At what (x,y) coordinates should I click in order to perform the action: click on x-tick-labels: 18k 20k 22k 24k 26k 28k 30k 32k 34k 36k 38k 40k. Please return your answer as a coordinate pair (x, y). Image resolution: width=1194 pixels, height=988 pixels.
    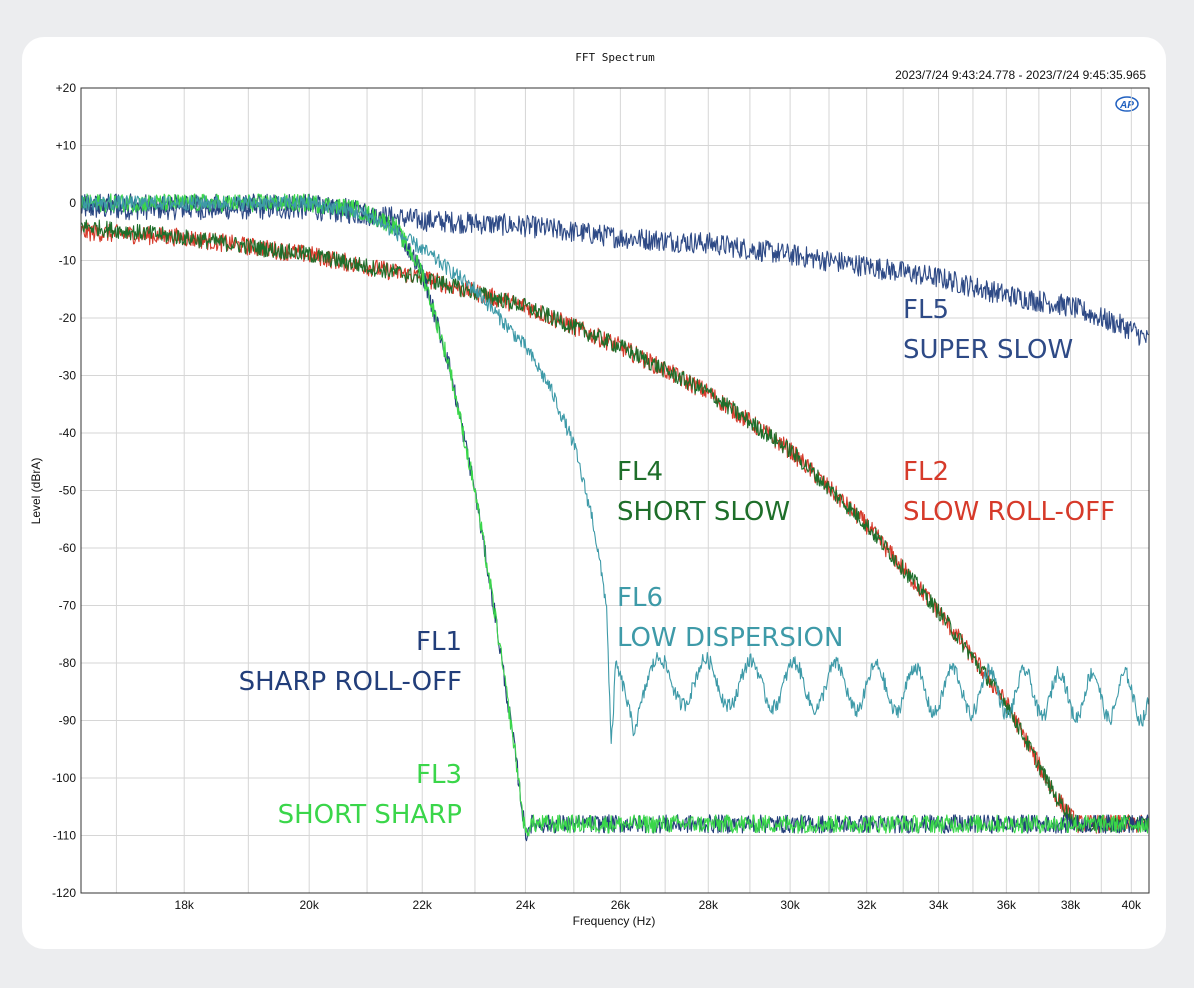
    Looking at the image, I should click on (658, 905).